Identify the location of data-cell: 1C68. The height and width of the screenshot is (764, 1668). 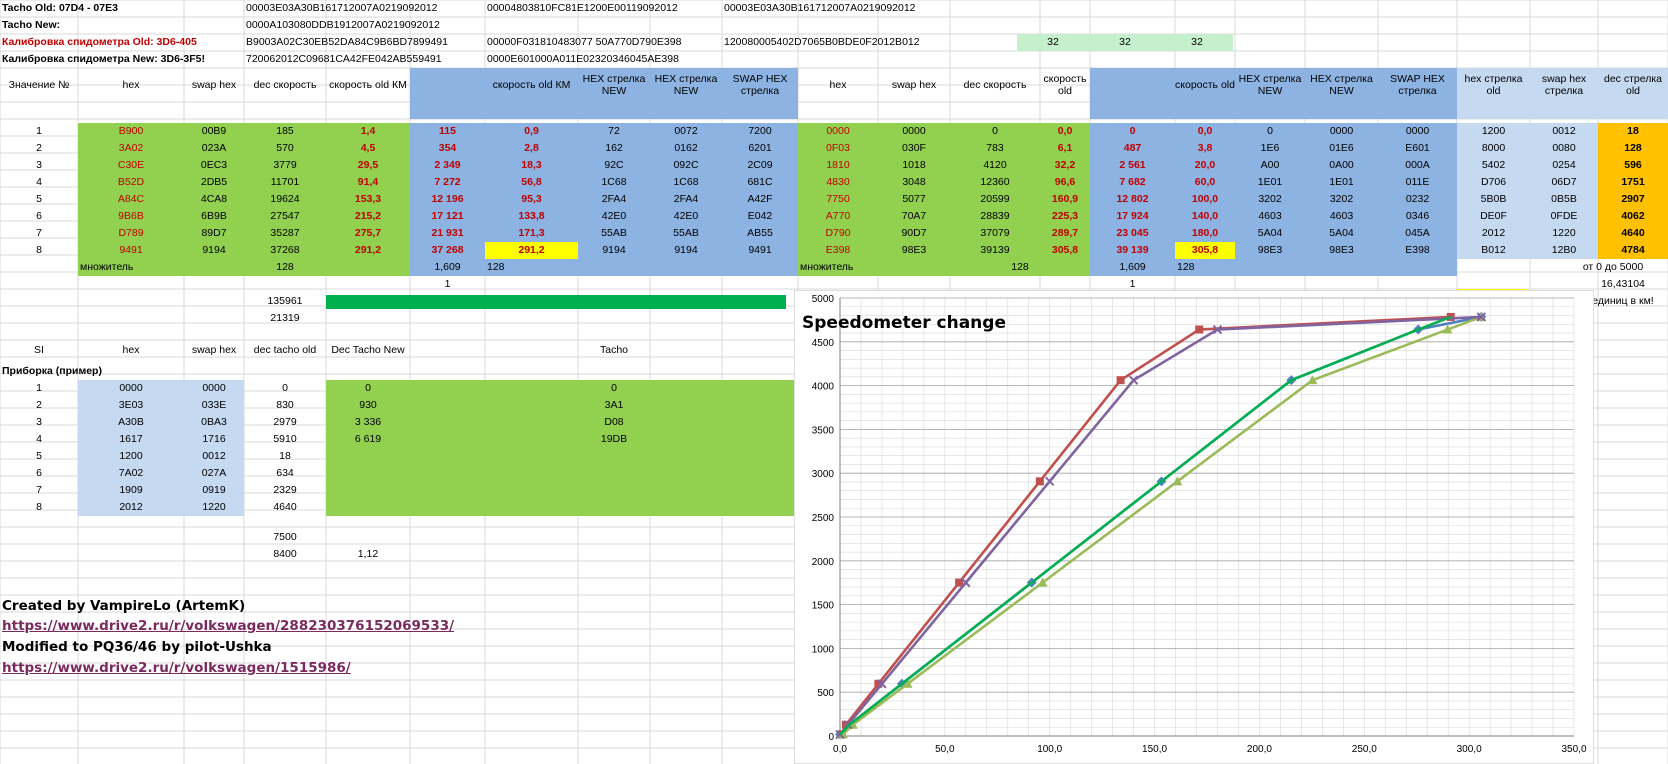
(686, 182).